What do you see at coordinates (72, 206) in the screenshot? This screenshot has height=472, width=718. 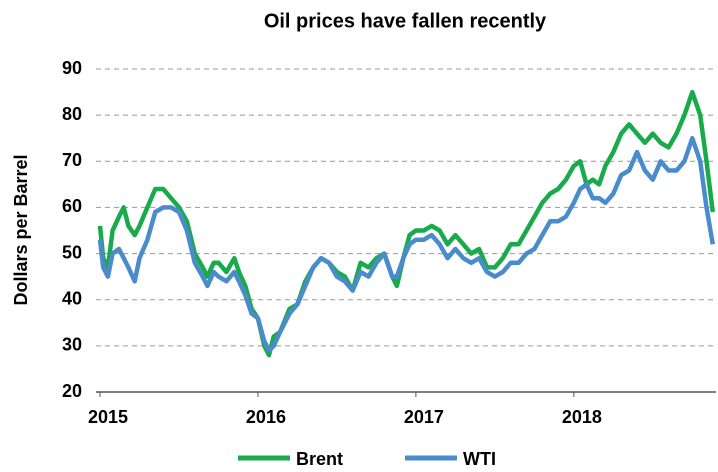 I see `y-tick-label: 60` at bounding box center [72, 206].